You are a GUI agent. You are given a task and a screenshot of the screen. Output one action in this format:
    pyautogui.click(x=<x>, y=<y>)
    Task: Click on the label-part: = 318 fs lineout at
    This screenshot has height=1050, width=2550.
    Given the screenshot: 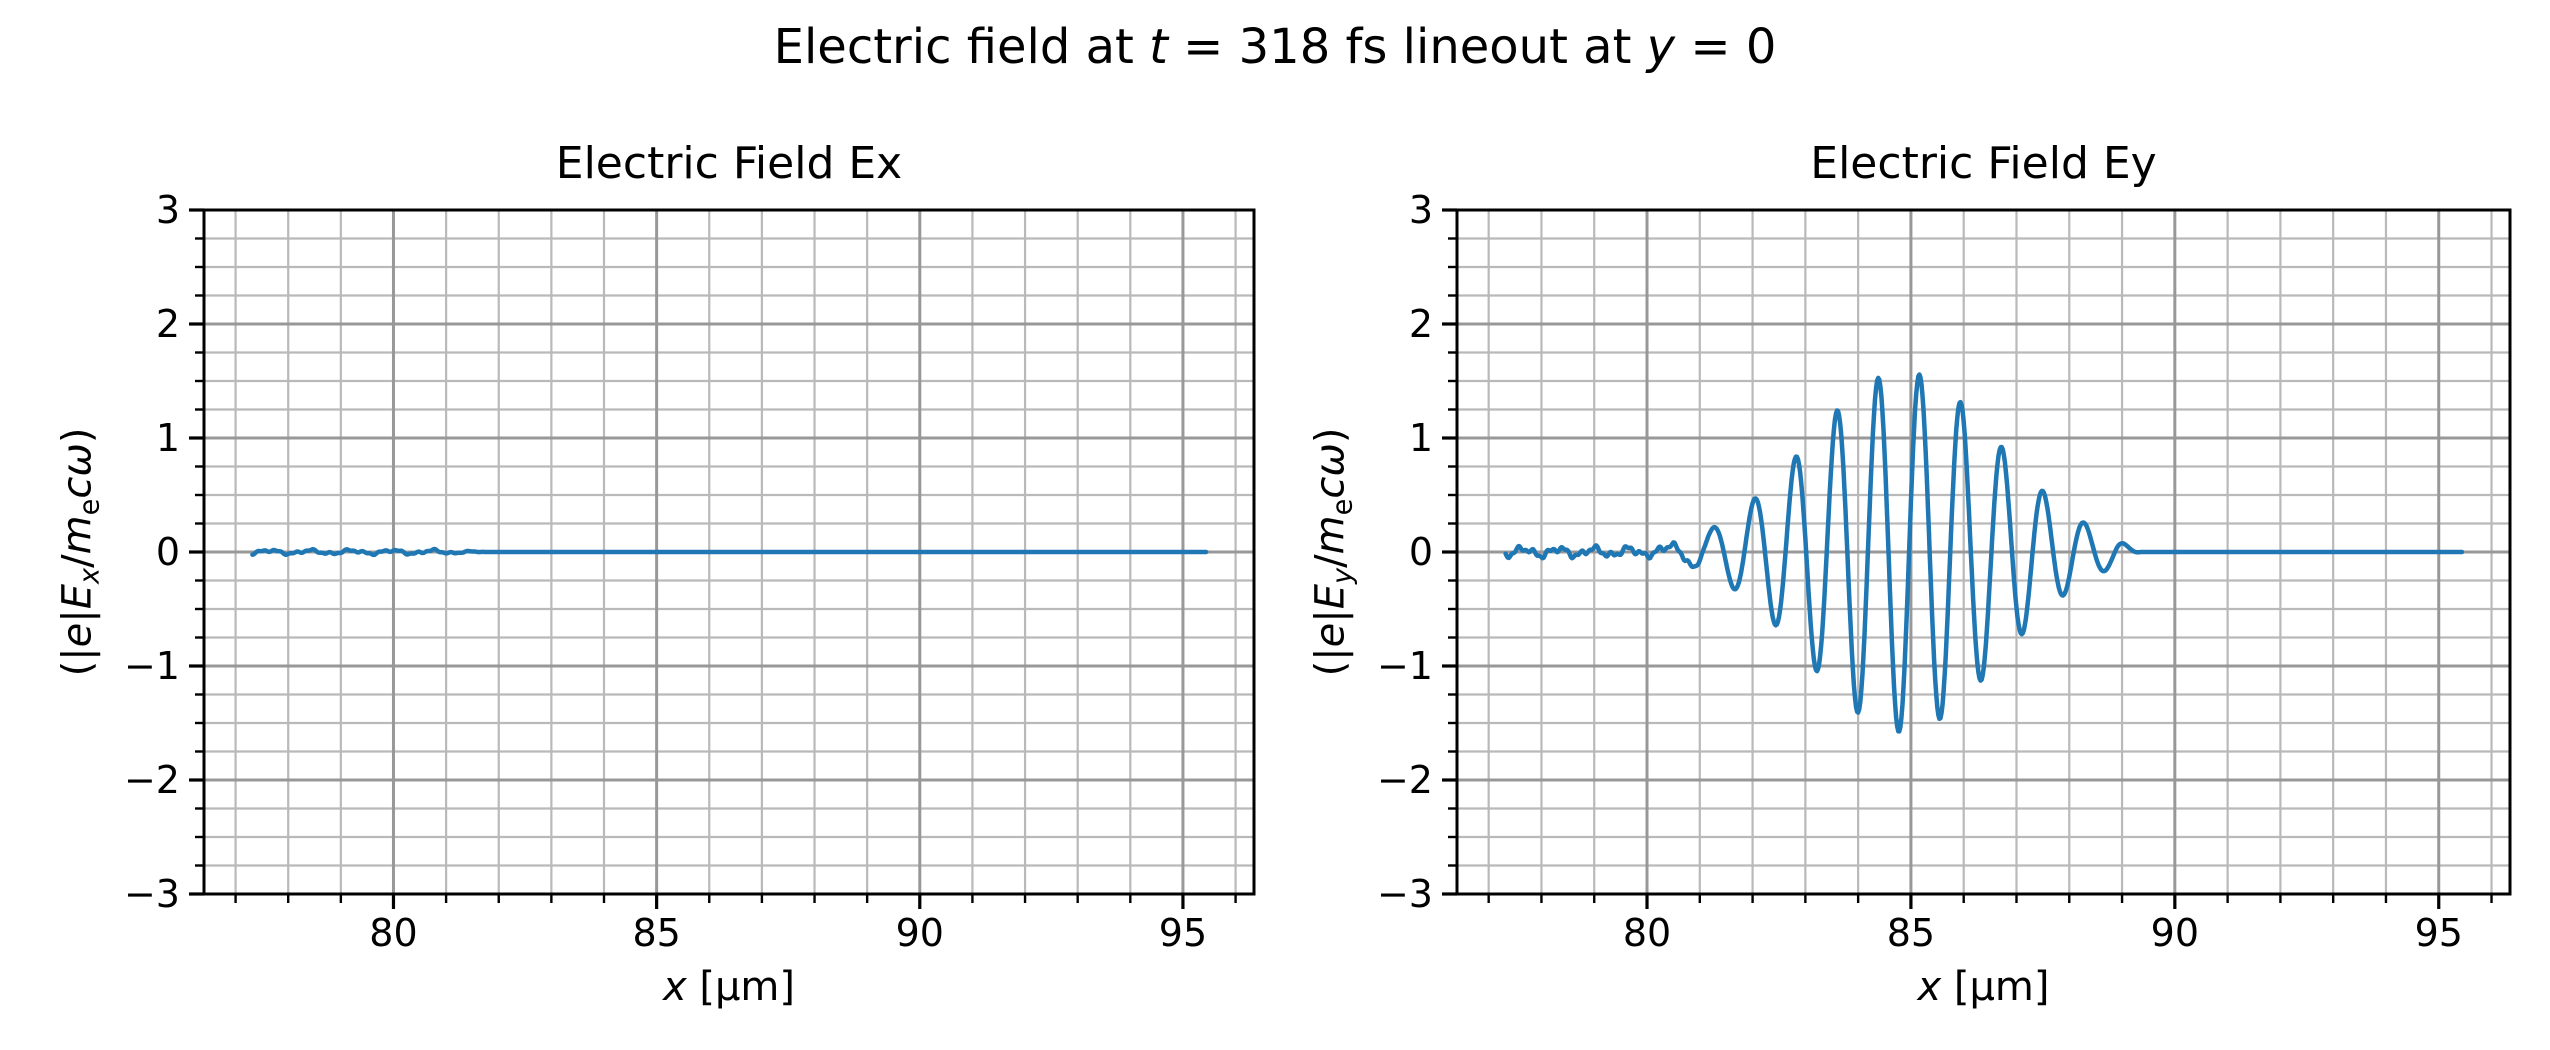 What is the action you would take?
    pyautogui.click(x=1407, y=47)
    